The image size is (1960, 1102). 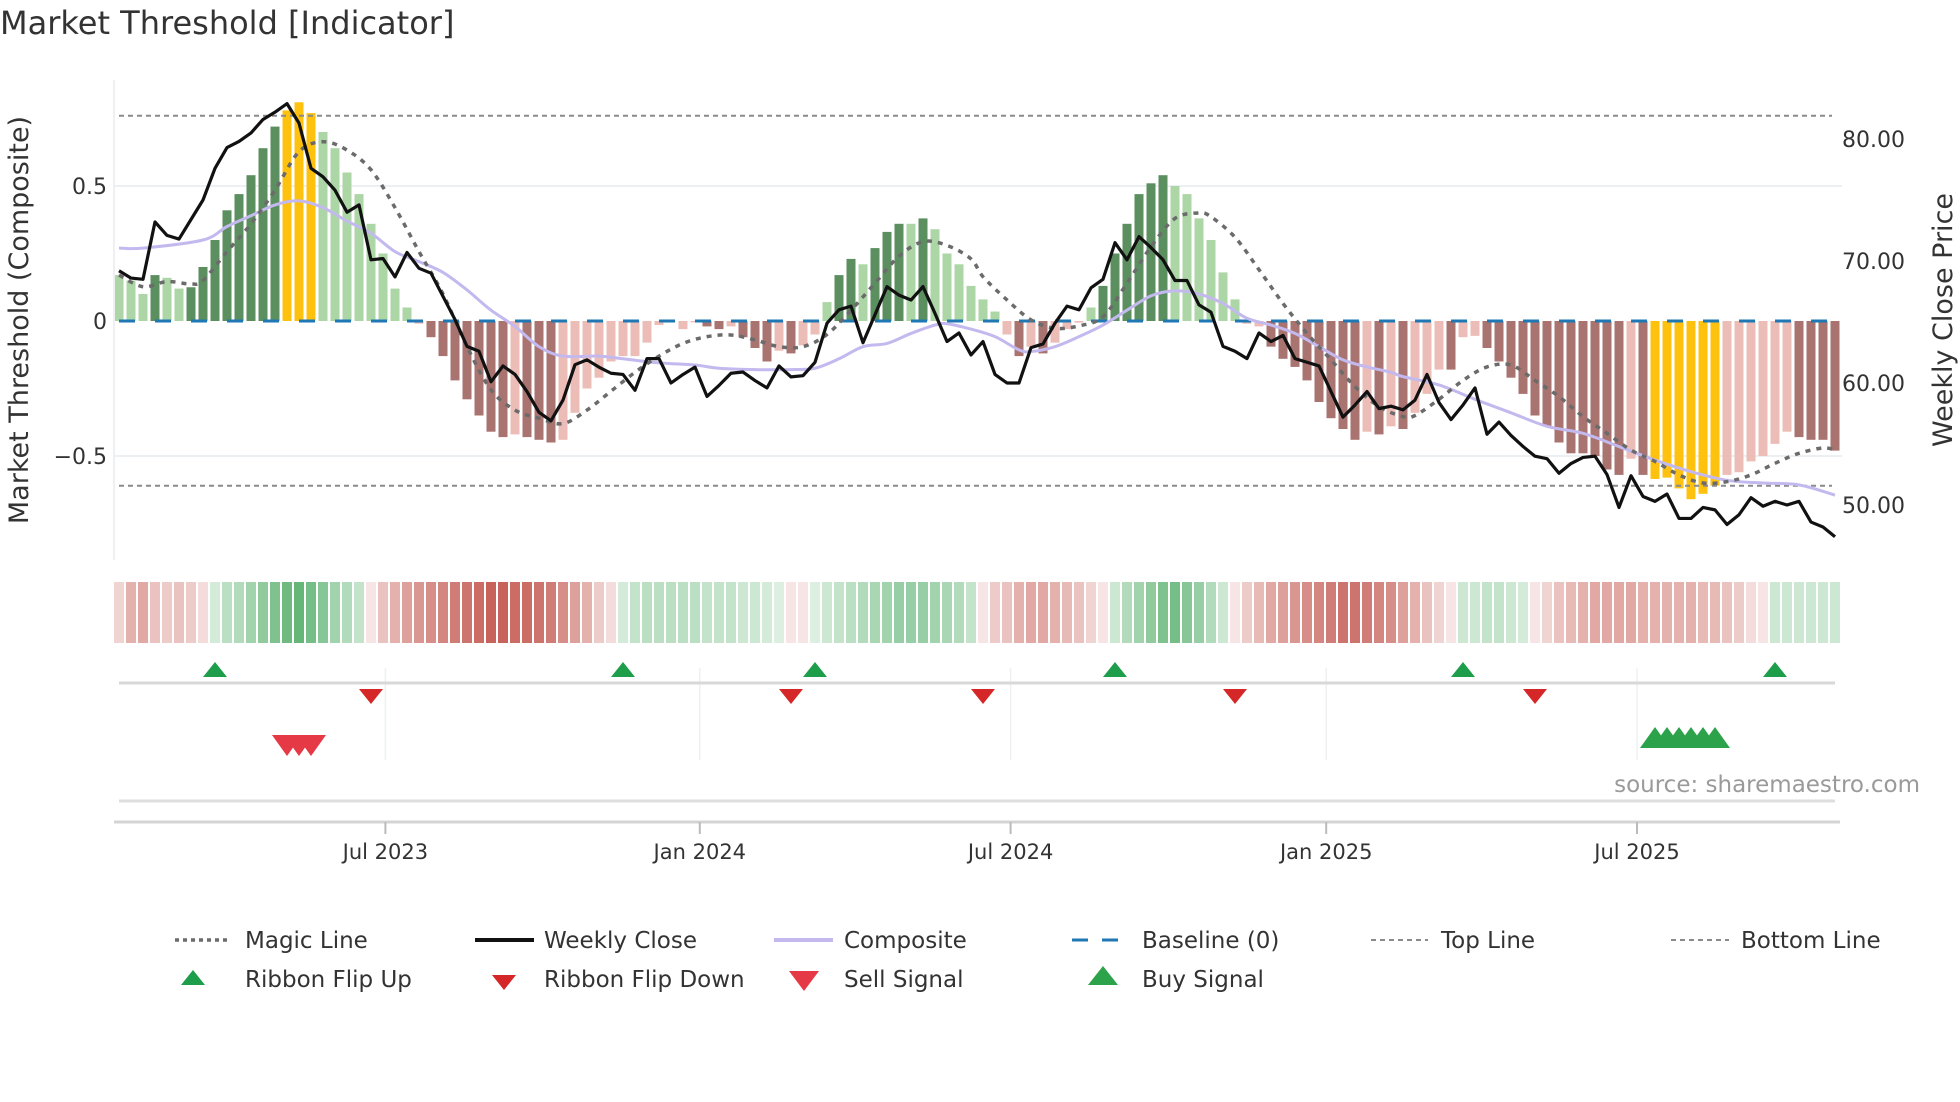 What do you see at coordinates (1715, 737) in the screenshot?
I see `buy-signal-marker` at bounding box center [1715, 737].